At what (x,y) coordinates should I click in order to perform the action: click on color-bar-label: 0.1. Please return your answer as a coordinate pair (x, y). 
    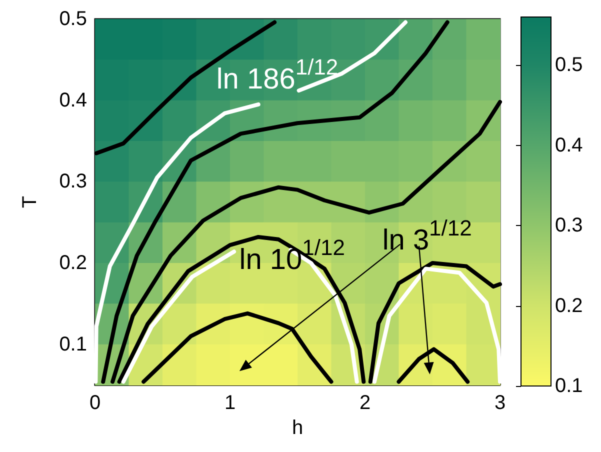
    Looking at the image, I should click on (569, 386).